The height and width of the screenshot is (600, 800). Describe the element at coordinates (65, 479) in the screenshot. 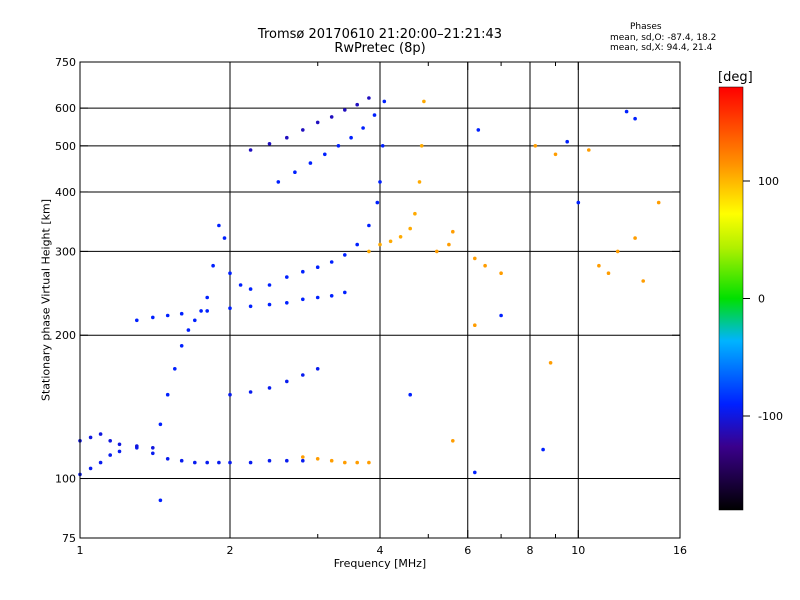

I see `y-tick-label: 100` at that location.